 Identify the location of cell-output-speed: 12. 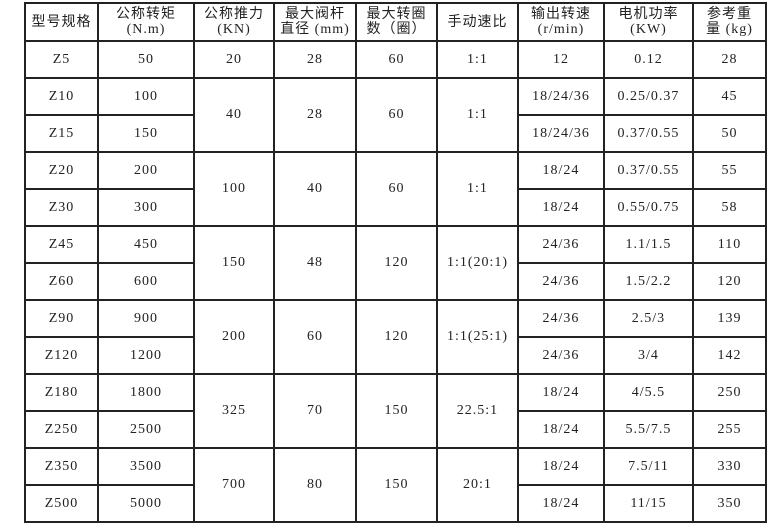
(561, 59).